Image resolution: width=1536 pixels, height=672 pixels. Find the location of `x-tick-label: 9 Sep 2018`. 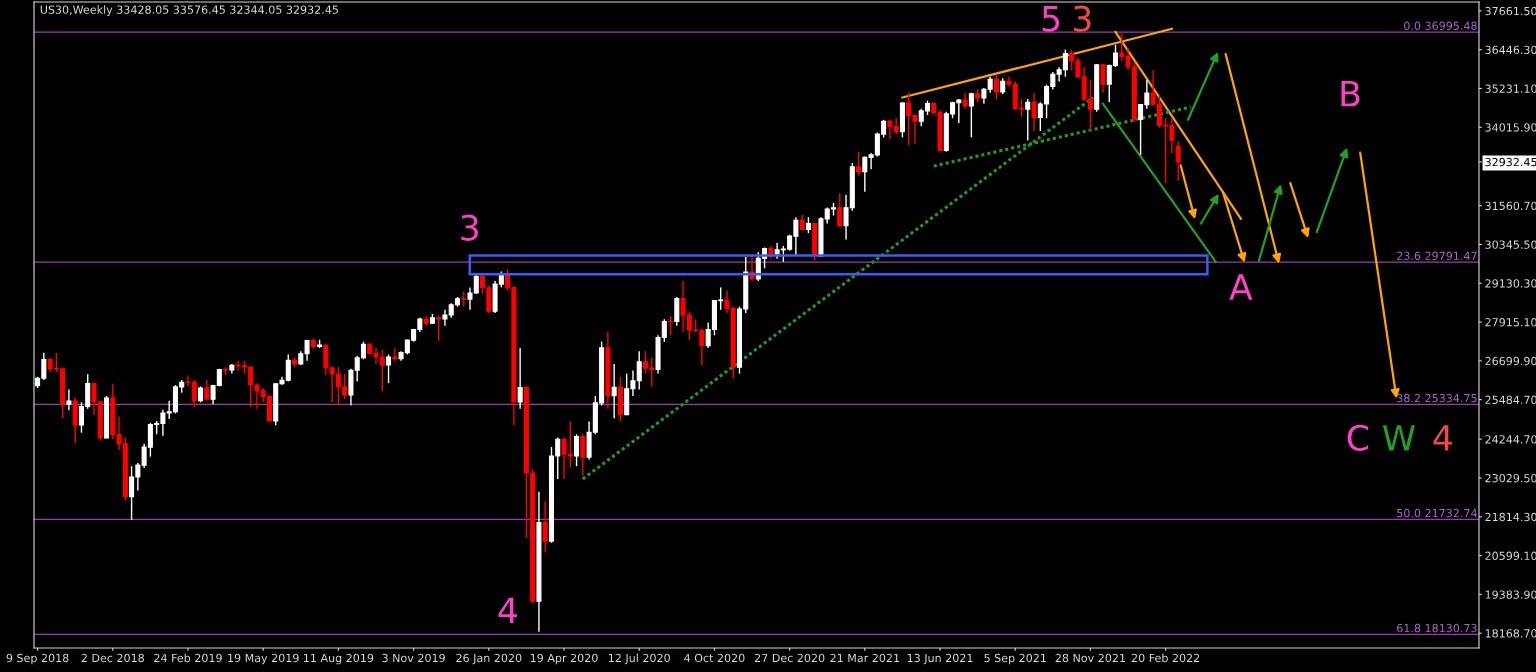

x-tick-label: 9 Sep 2018 is located at coordinates (37, 659).